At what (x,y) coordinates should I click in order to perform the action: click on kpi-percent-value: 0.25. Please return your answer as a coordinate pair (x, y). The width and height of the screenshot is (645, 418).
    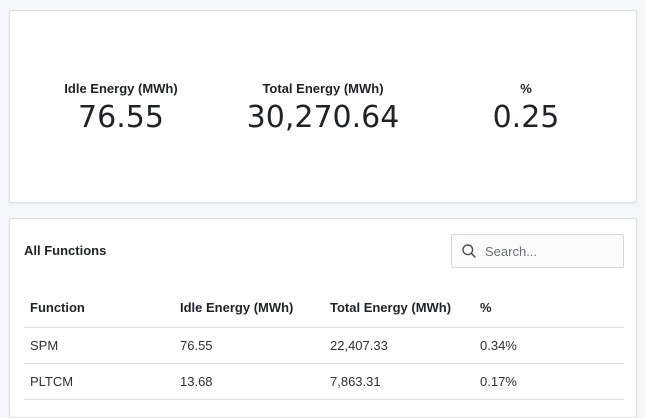
    Looking at the image, I should click on (526, 117).